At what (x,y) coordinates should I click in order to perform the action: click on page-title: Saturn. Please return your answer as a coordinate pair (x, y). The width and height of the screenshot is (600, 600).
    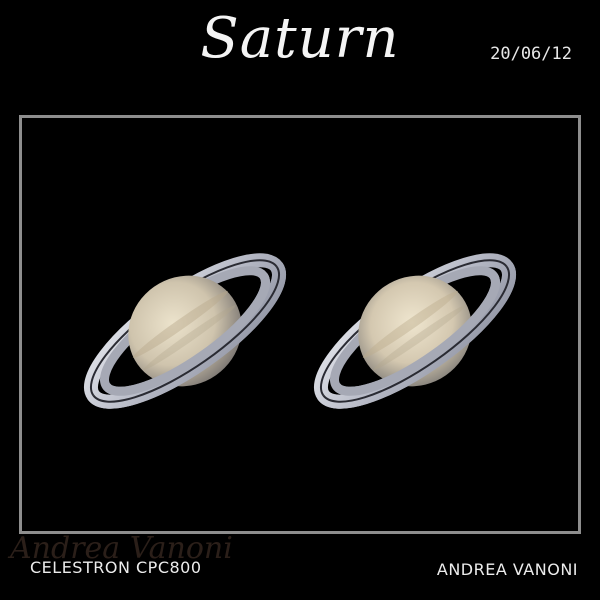
    Looking at the image, I should click on (300, 38).